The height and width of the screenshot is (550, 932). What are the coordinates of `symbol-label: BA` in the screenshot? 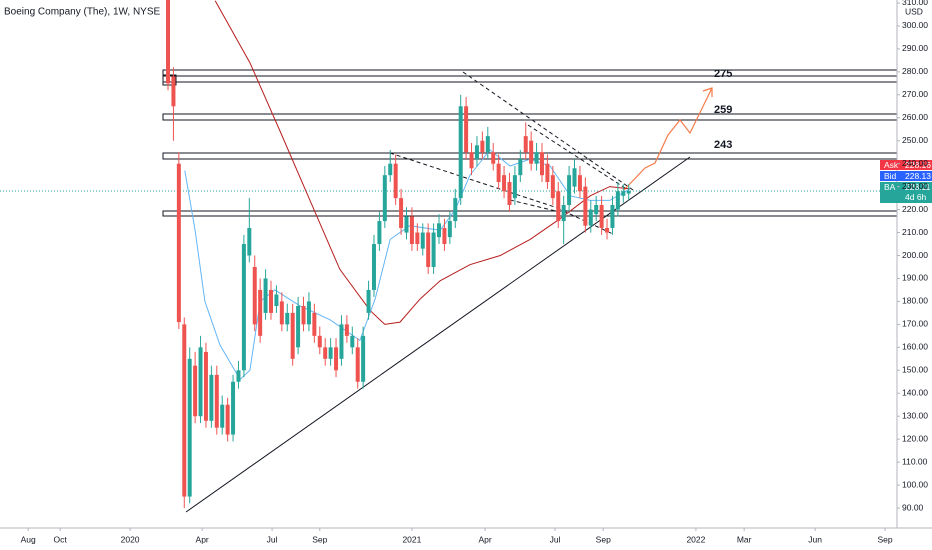 It's located at (890, 187).